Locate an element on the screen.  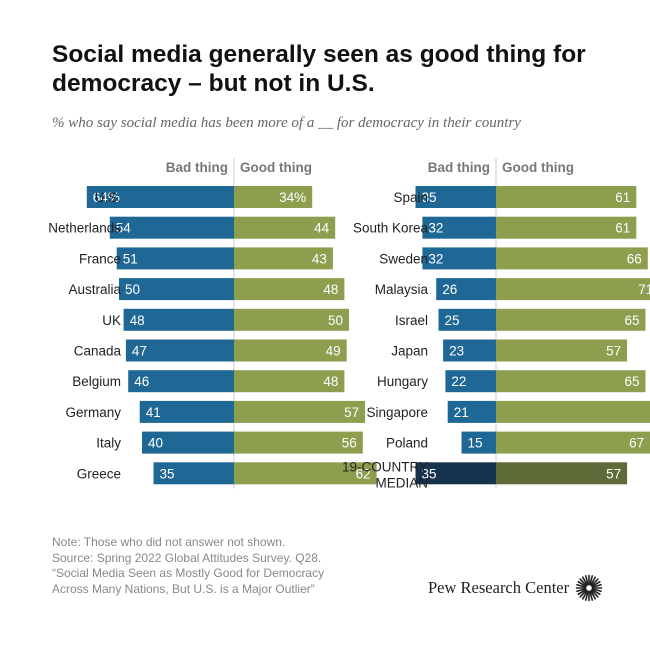
data-label-good-thing: 62 is located at coordinates (363, 473).